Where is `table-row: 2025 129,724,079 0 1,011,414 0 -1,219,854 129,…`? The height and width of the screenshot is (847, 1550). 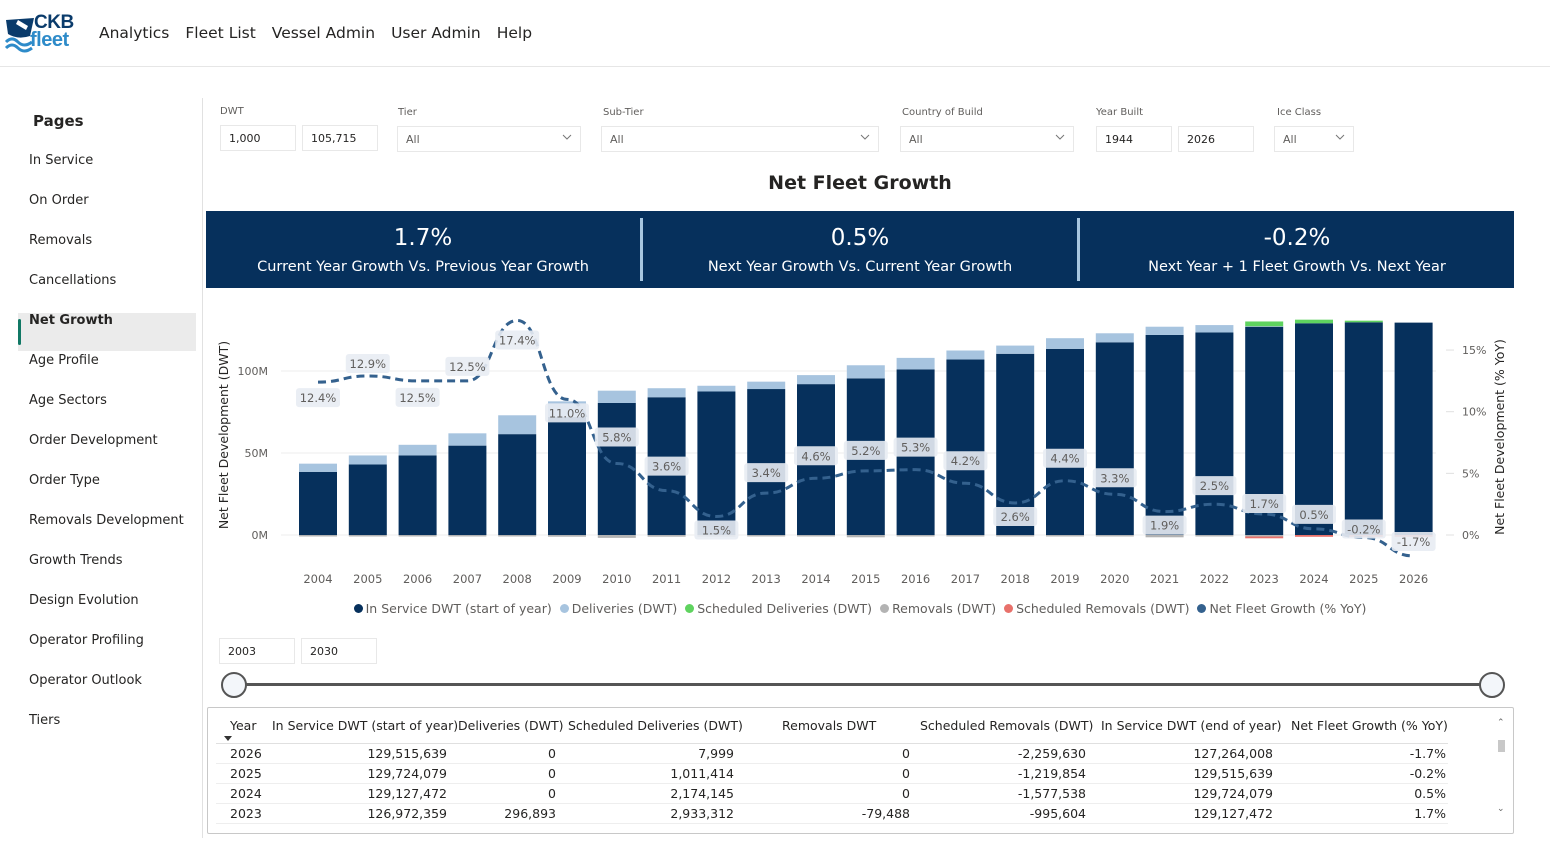
table-row: 2025 129,724,079 0 1,011,414 0 -1,219,854 129,… is located at coordinates (832, 774).